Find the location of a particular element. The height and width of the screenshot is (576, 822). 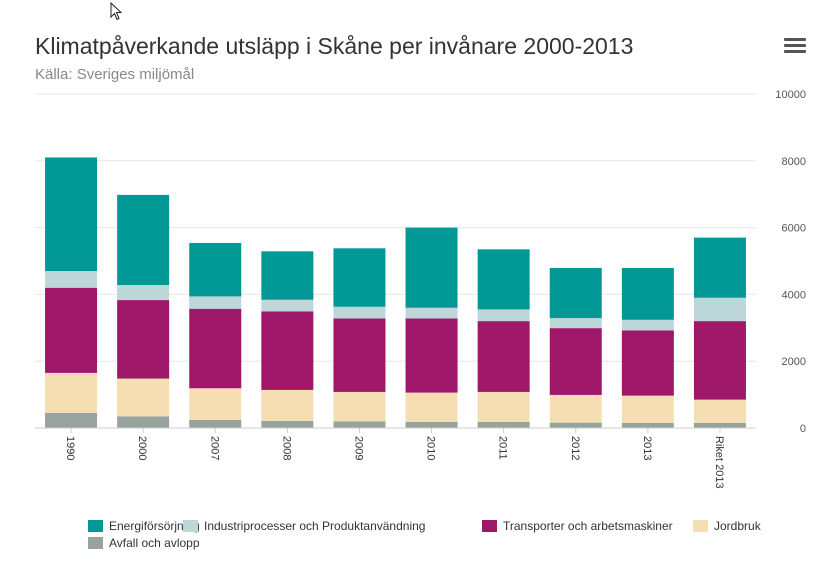

legend-item: Transporter och arbetsmaskiner is located at coordinates (577, 526).